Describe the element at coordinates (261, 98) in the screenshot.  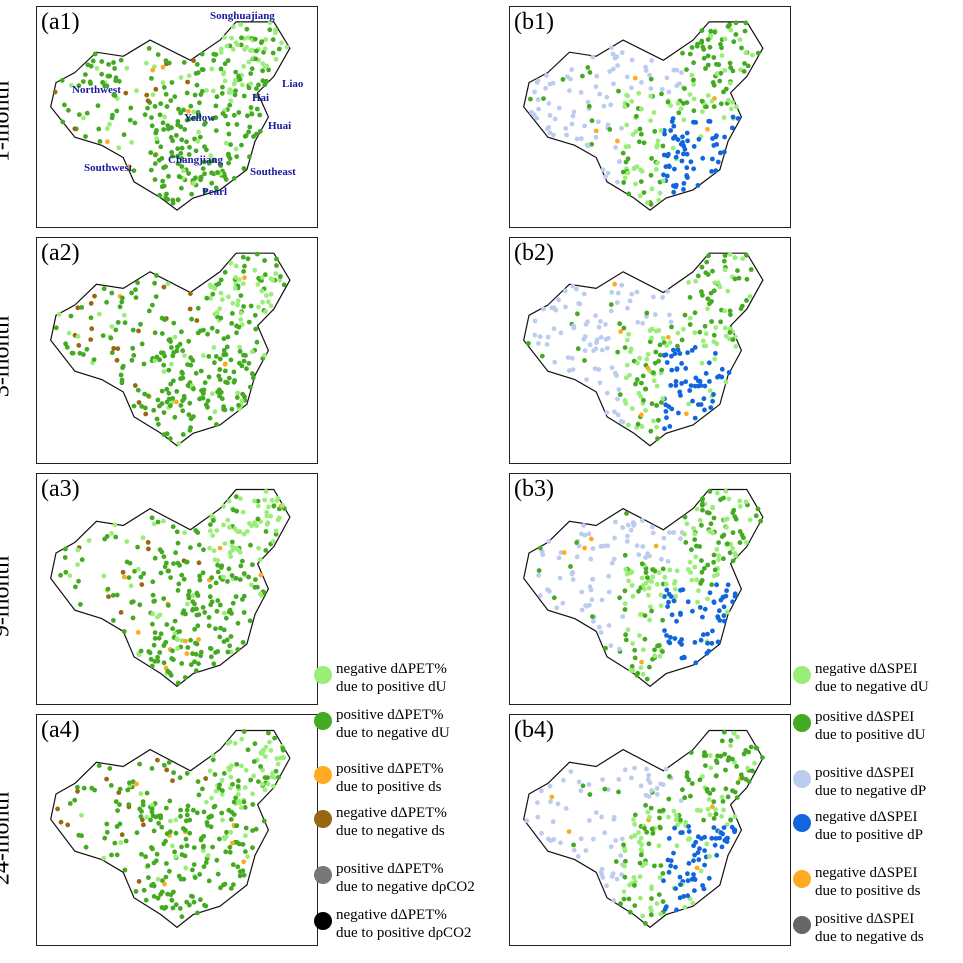
I see `region-label-hai: Hai` at that location.